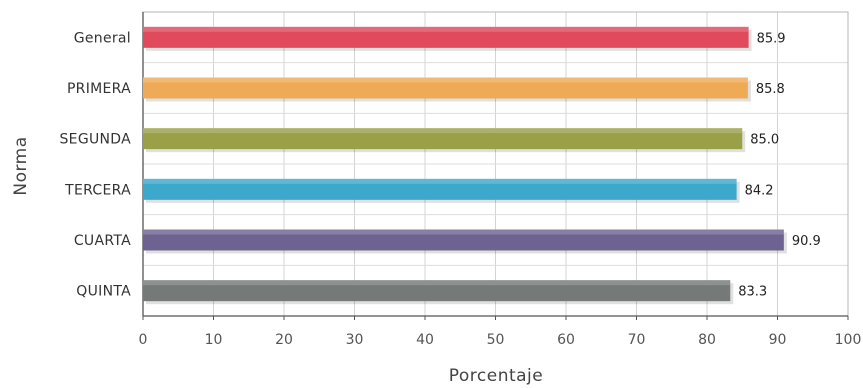 The image size is (863, 388). Describe the element at coordinates (759, 190) in the screenshot. I see `value-label: 84.2` at that location.